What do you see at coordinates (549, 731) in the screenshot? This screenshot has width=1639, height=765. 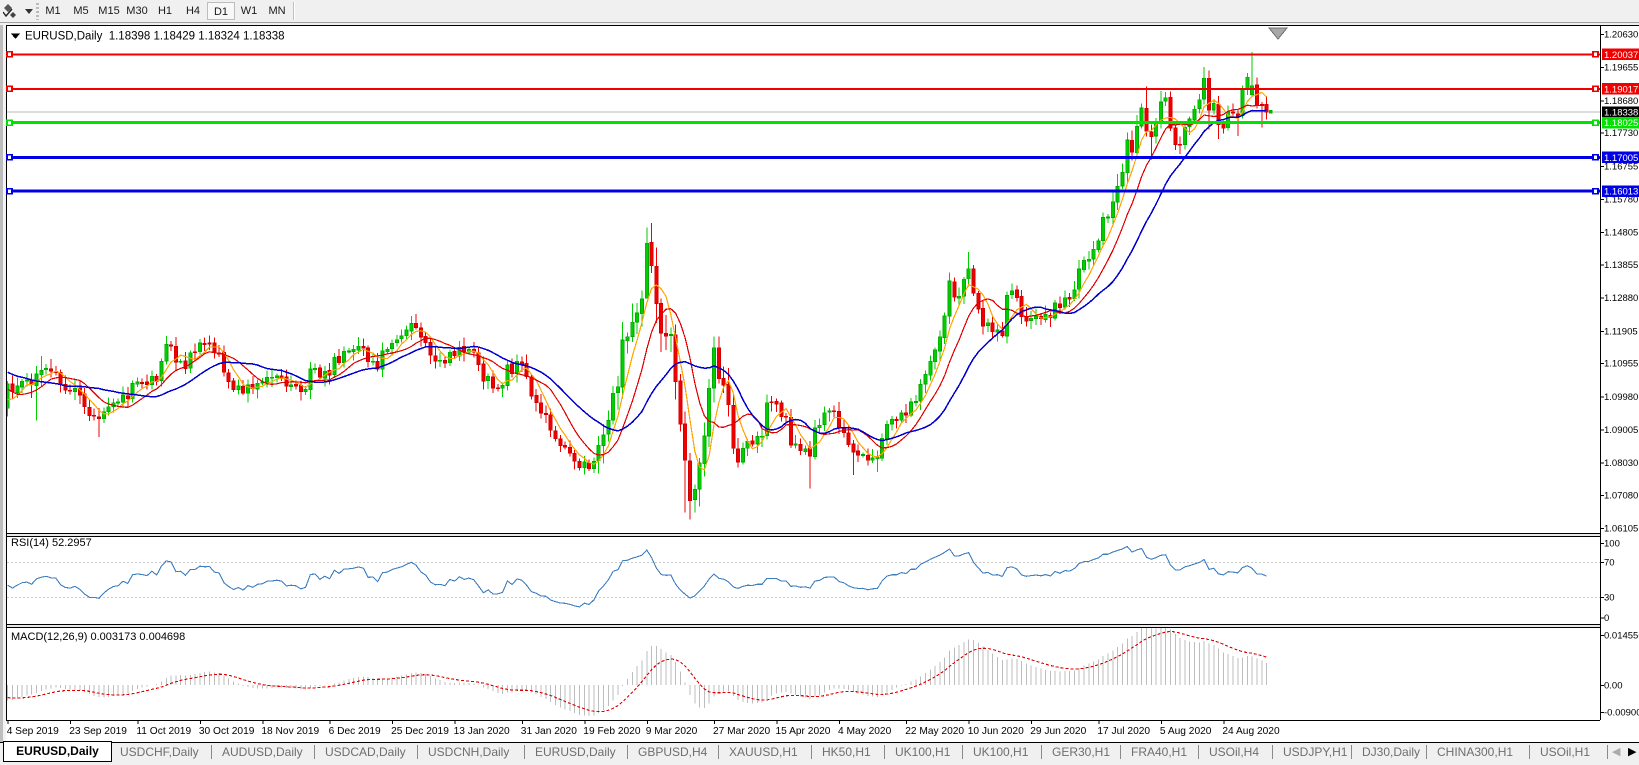 I see `svg-text: 31 Jan 2020` at bounding box center [549, 731].